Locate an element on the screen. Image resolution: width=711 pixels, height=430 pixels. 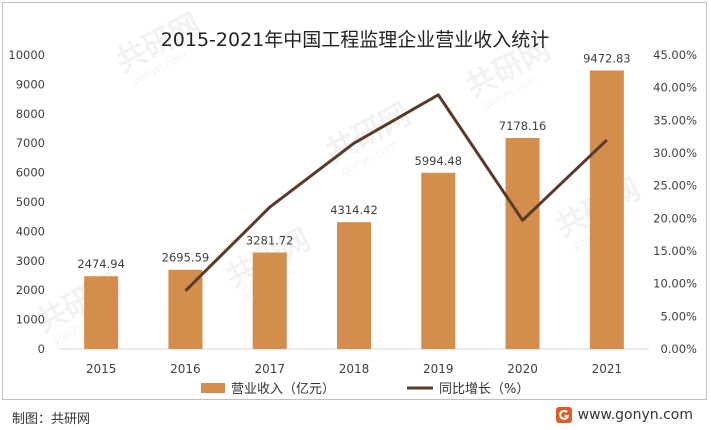
x-axis-ticks: 2015 2016 2017 2018 2019 2020 2021 is located at coordinates (354, 369).